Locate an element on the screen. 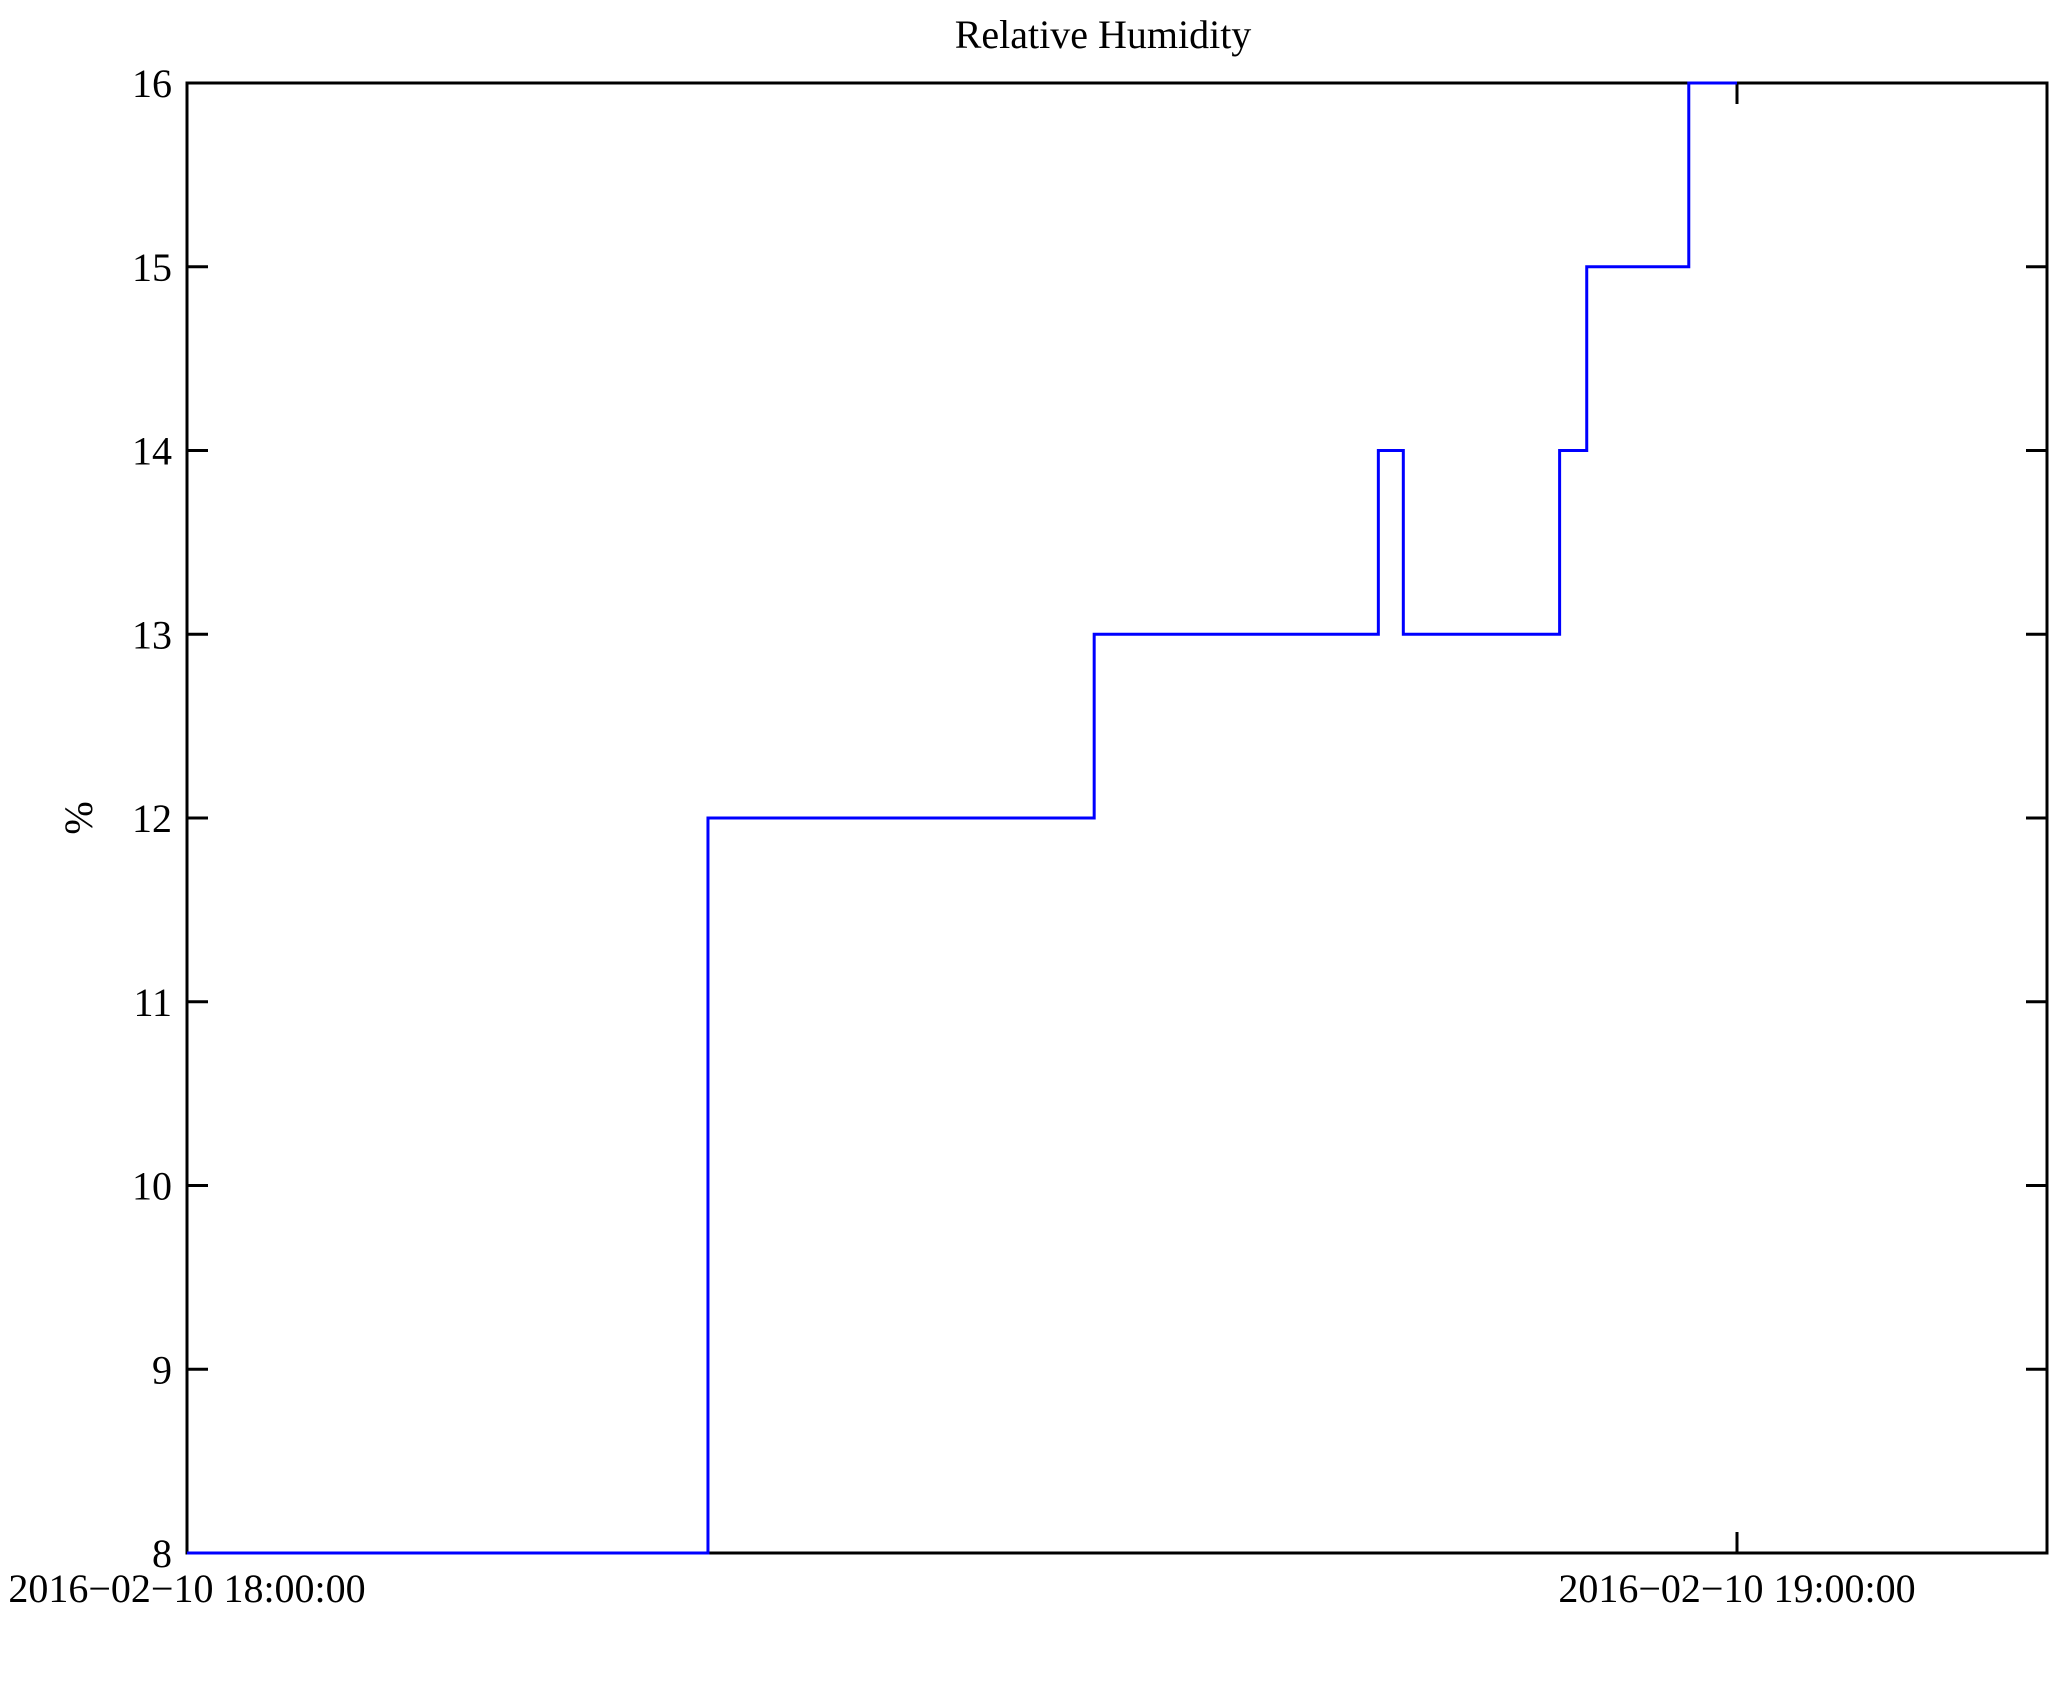 The image size is (2067, 1688). chart-title: Relative Humidity is located at coordinates (1103, 34).